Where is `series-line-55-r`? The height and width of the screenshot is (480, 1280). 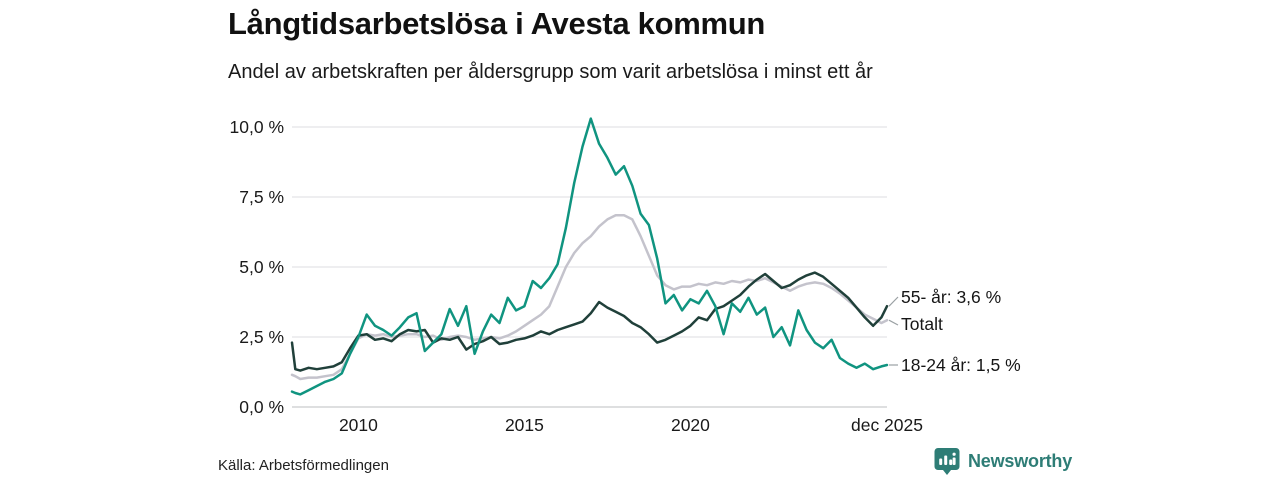 series-line-55-r is located at coordinates (589, 321).